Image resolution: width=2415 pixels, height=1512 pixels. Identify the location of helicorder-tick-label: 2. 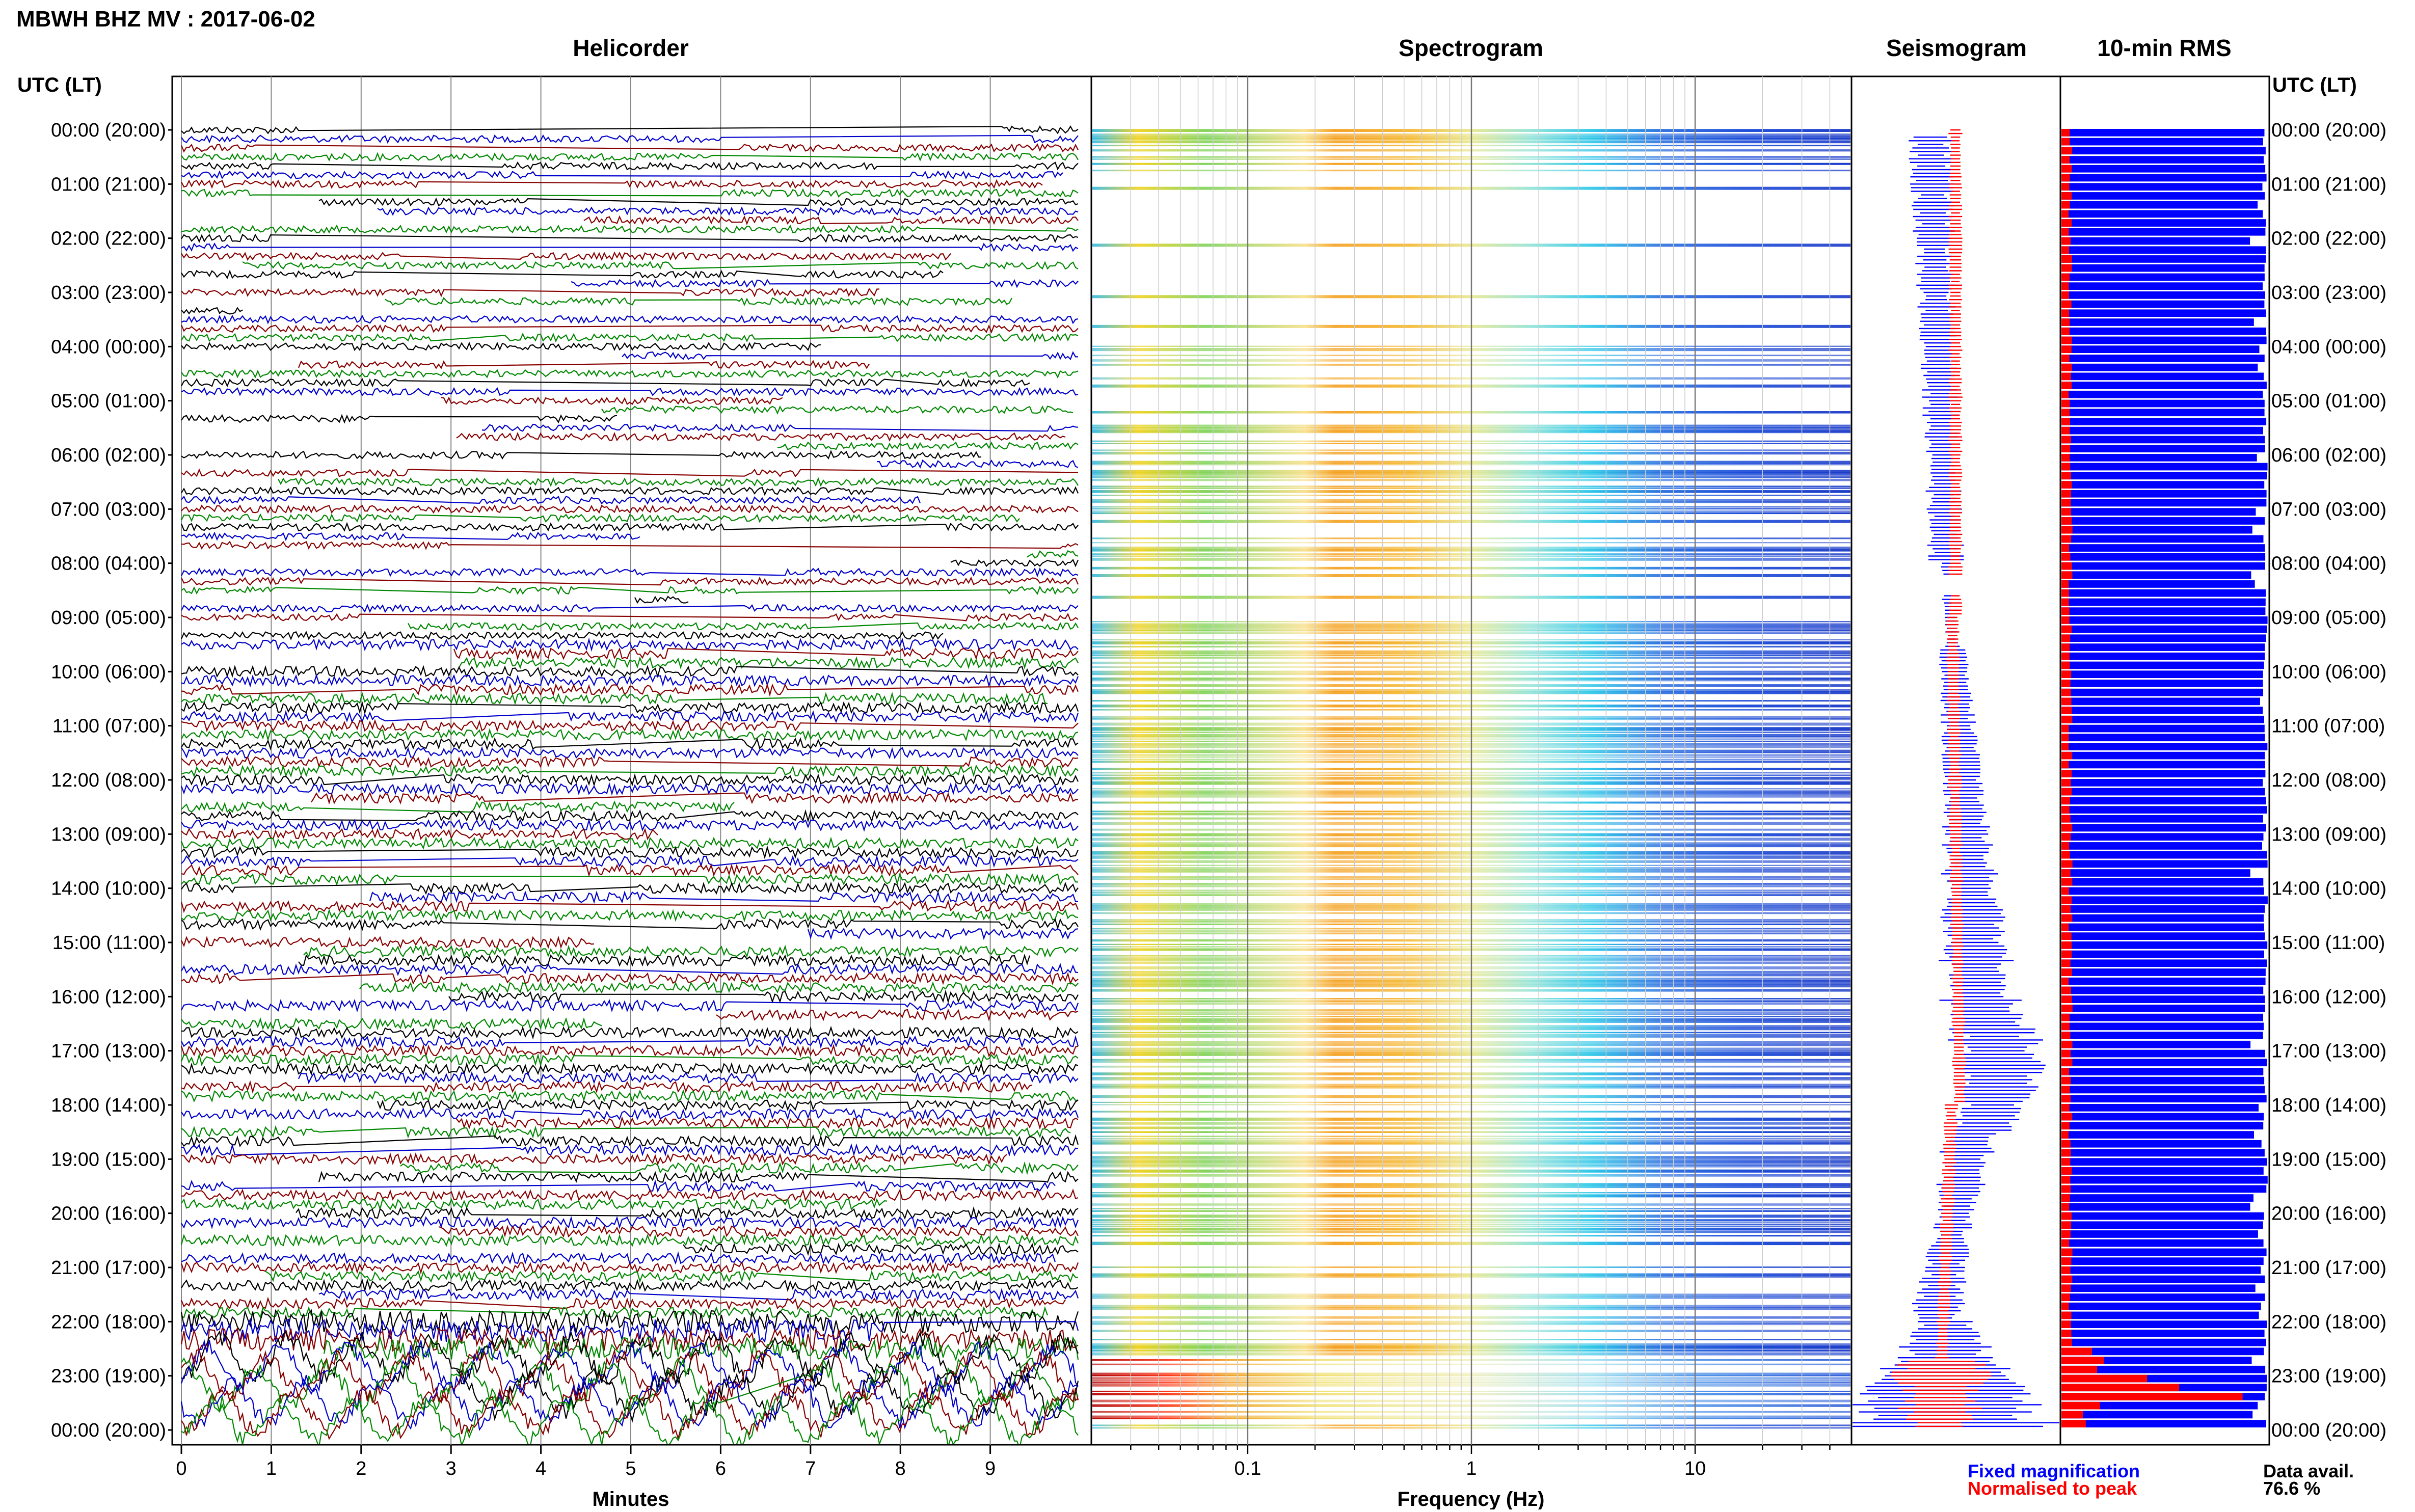
(361, 1468).